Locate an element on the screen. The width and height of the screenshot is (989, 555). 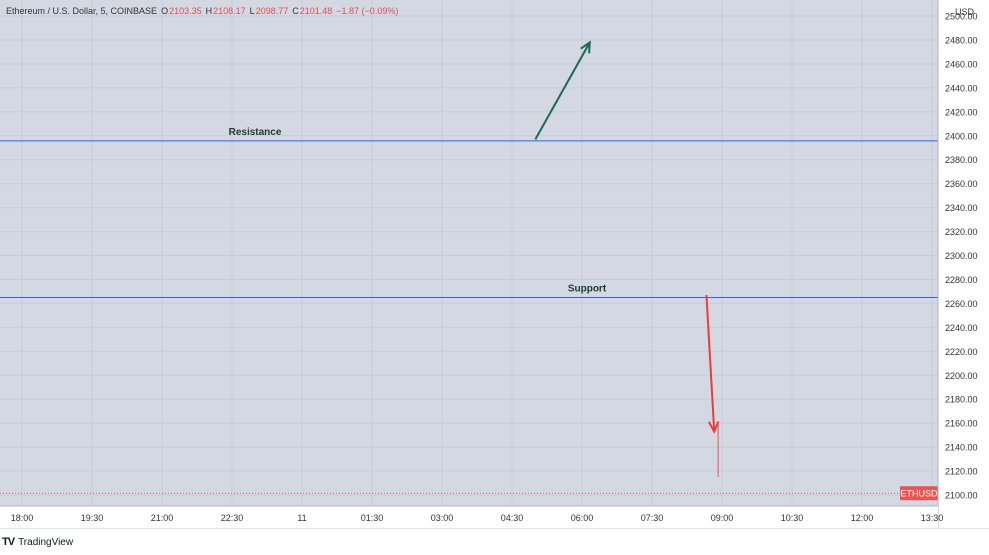
price-tick-label: 2280.00 is located at coordinates (961, 280).